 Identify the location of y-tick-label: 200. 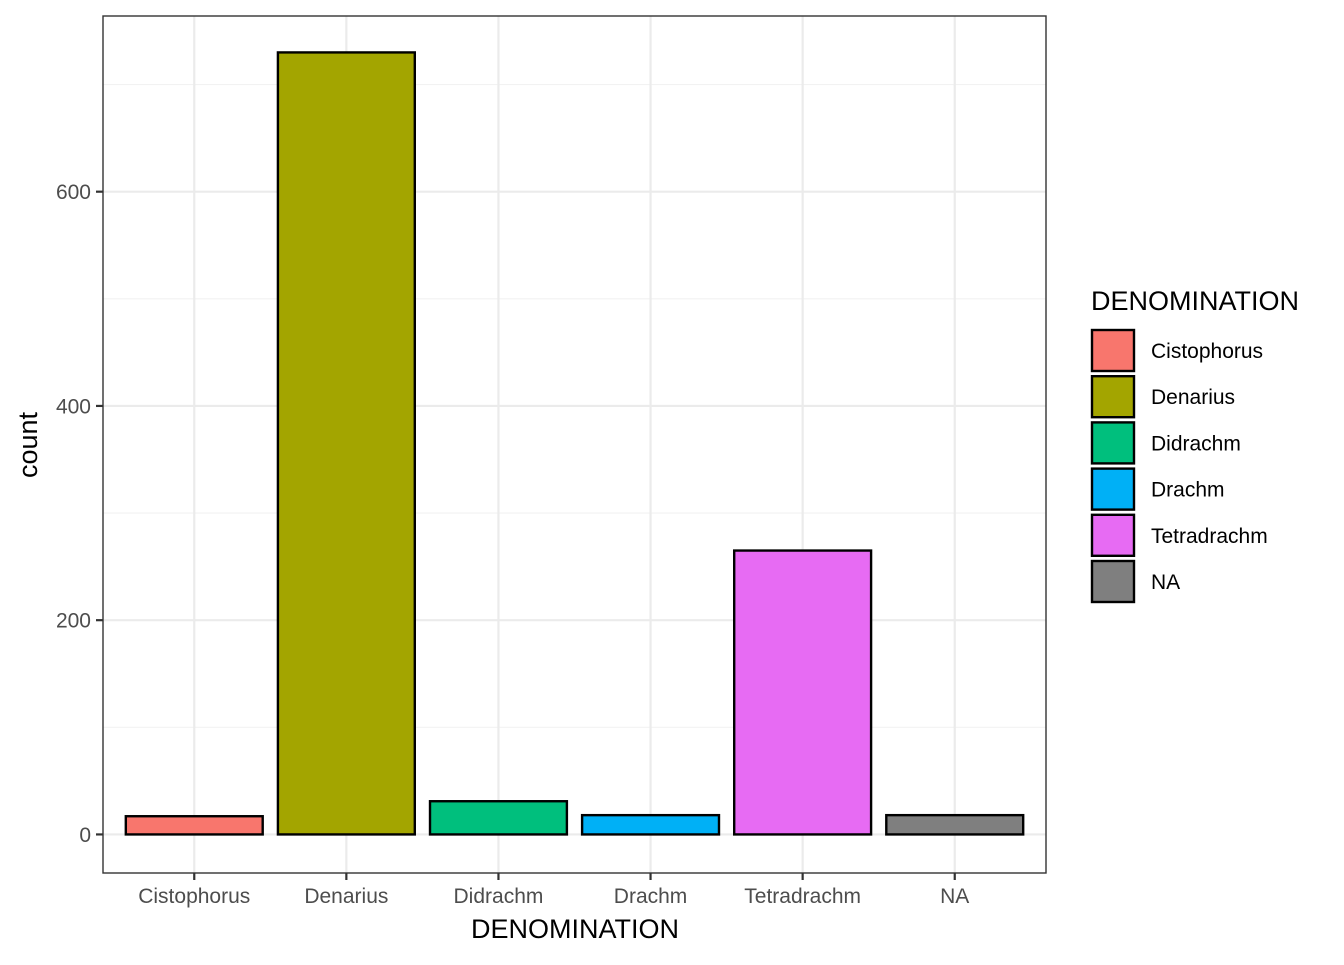
(73, 621).